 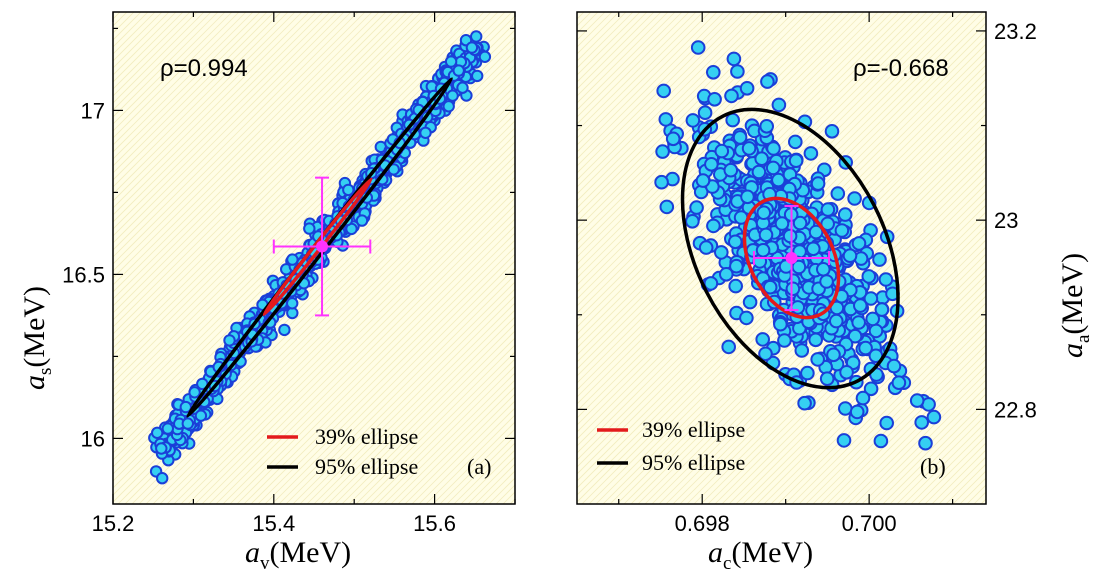 I want to click on svg-text: ac(MeV), so click(x=760, y=555).